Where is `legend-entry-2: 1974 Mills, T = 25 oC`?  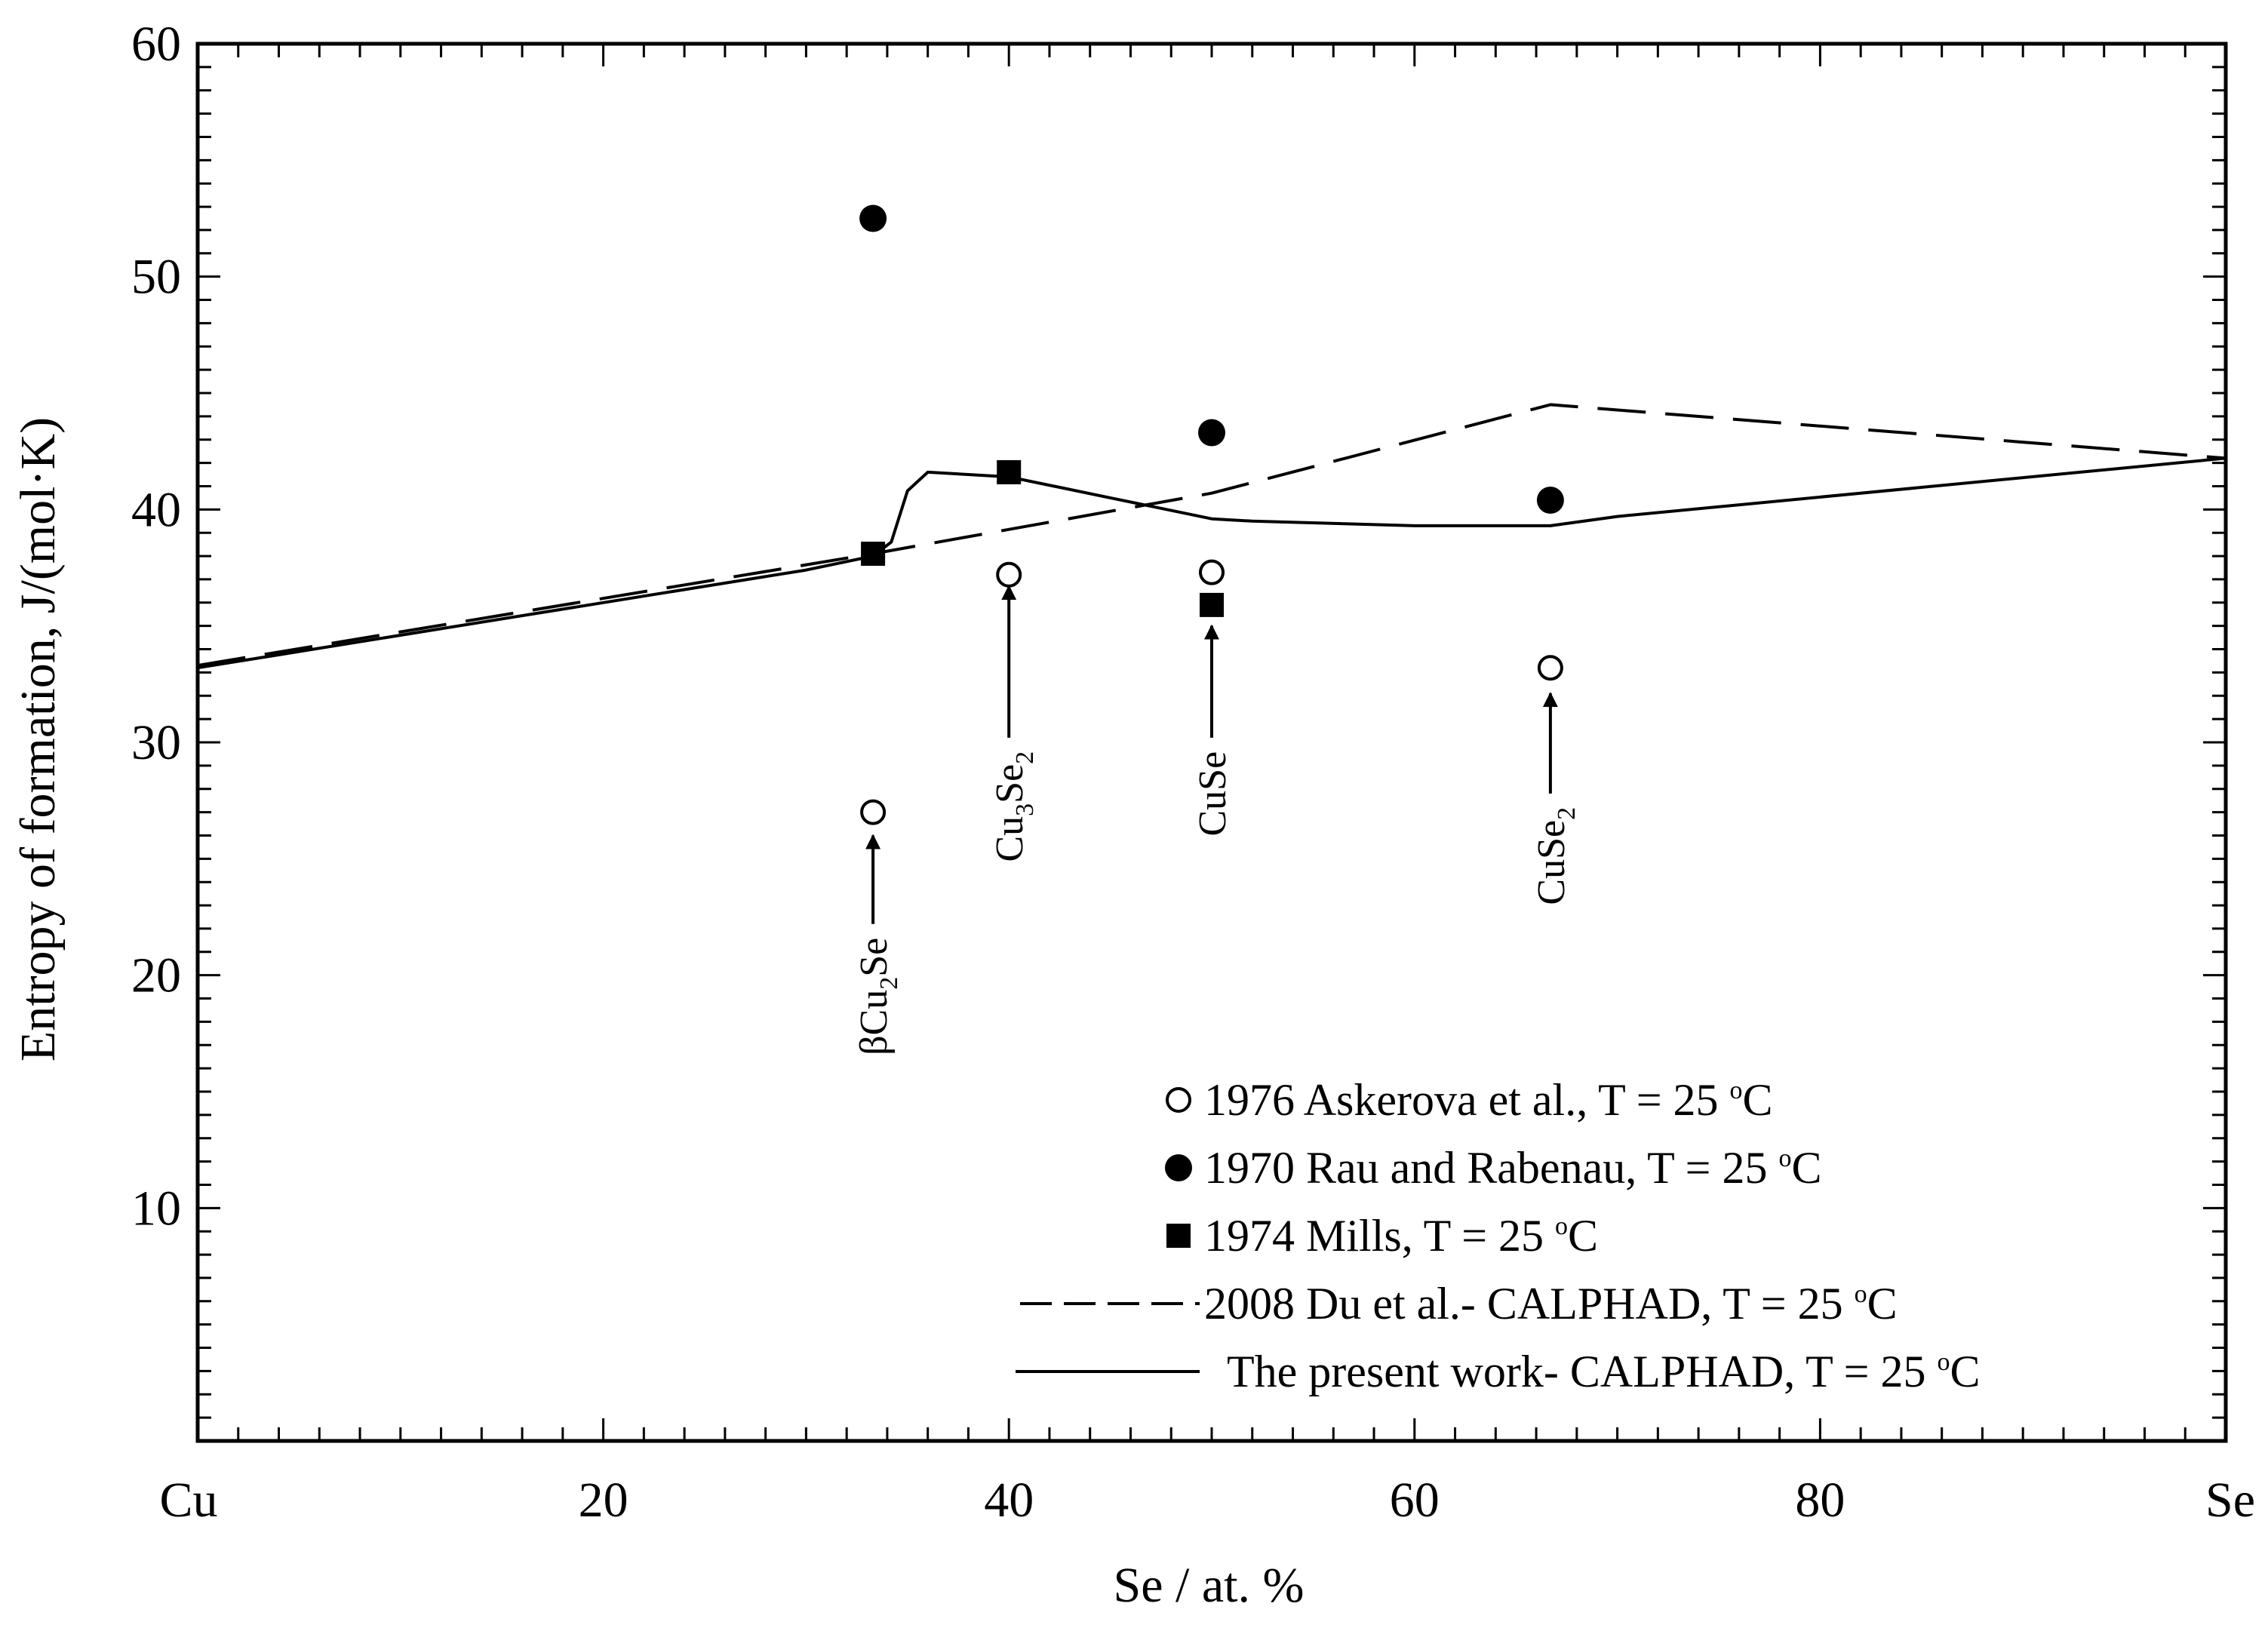
legend-entry-2: 1974 Mills, T = 25 oC is located at coordinates (1401, 1236).